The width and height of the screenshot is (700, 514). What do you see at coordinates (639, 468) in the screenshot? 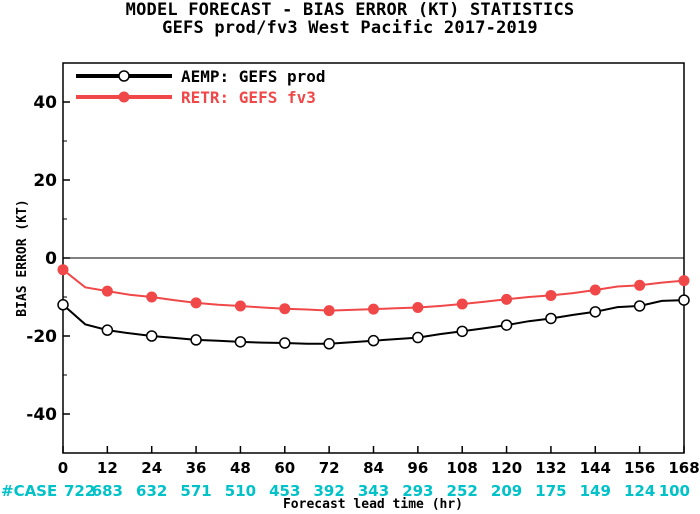
I see `x-tick-label: 156` at bounding box center [639, 468].